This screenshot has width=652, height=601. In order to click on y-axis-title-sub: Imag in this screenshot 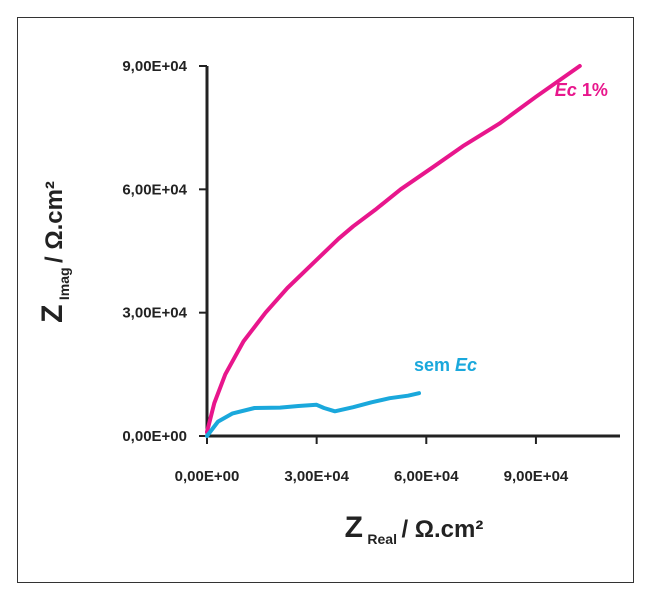, I will do `click(64, 283)`.